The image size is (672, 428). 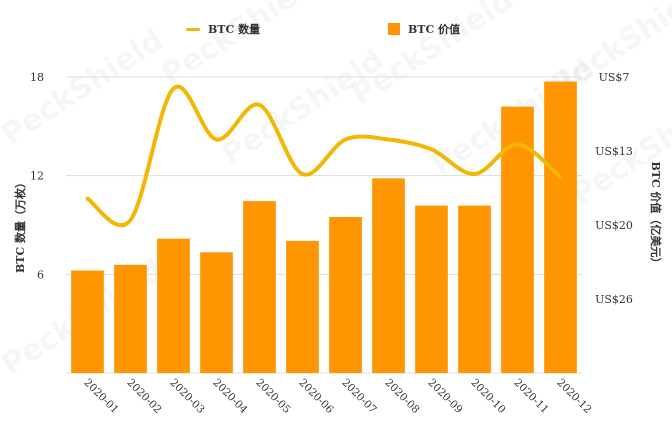 I want to click on x-tick-label: 2020-02, so click(x=143, y=396).